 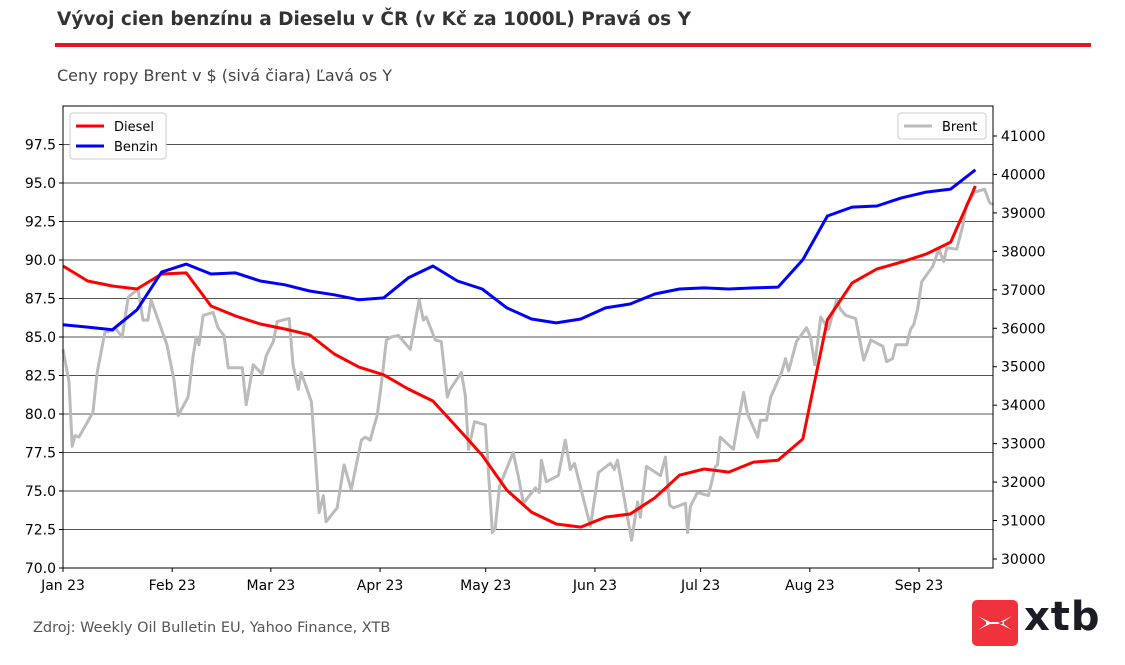 What do you see at coordinates (810, 586) in the screenshot?
I see `x-tick-label: Aug 23` at bounding box center [810, 586].